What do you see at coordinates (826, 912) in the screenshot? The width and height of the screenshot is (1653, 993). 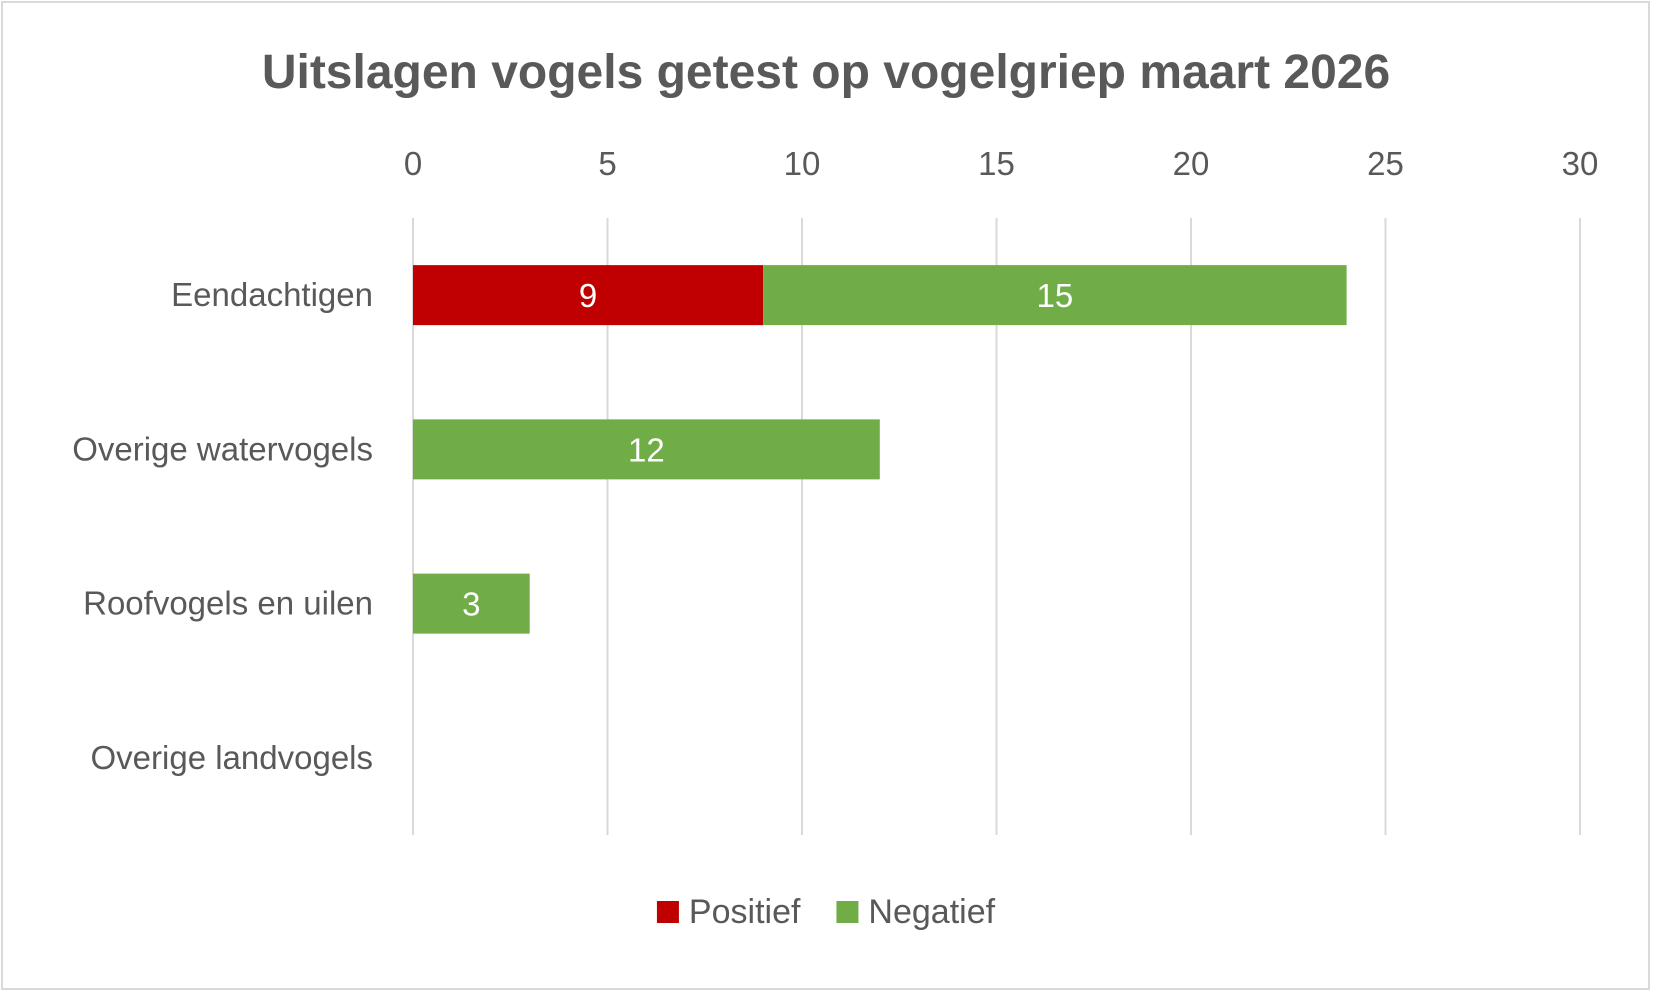 I see `legend: Positief Negatief` at bounding box center [826, 912].